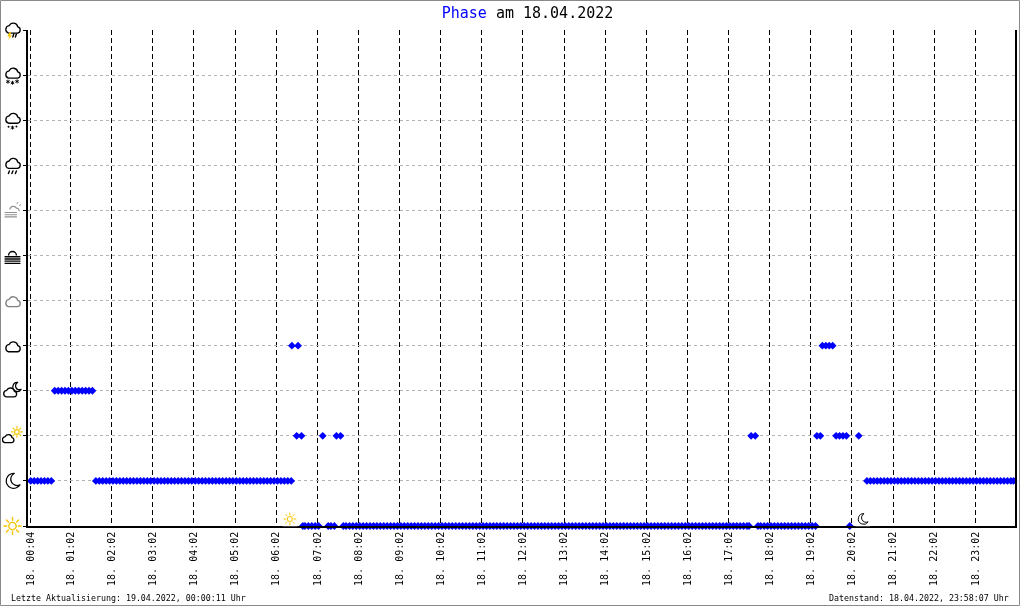  Describe the element at coordinates (975, 558) in the screenshot. I see `x-tick-label: 18. 23:02` at that location.